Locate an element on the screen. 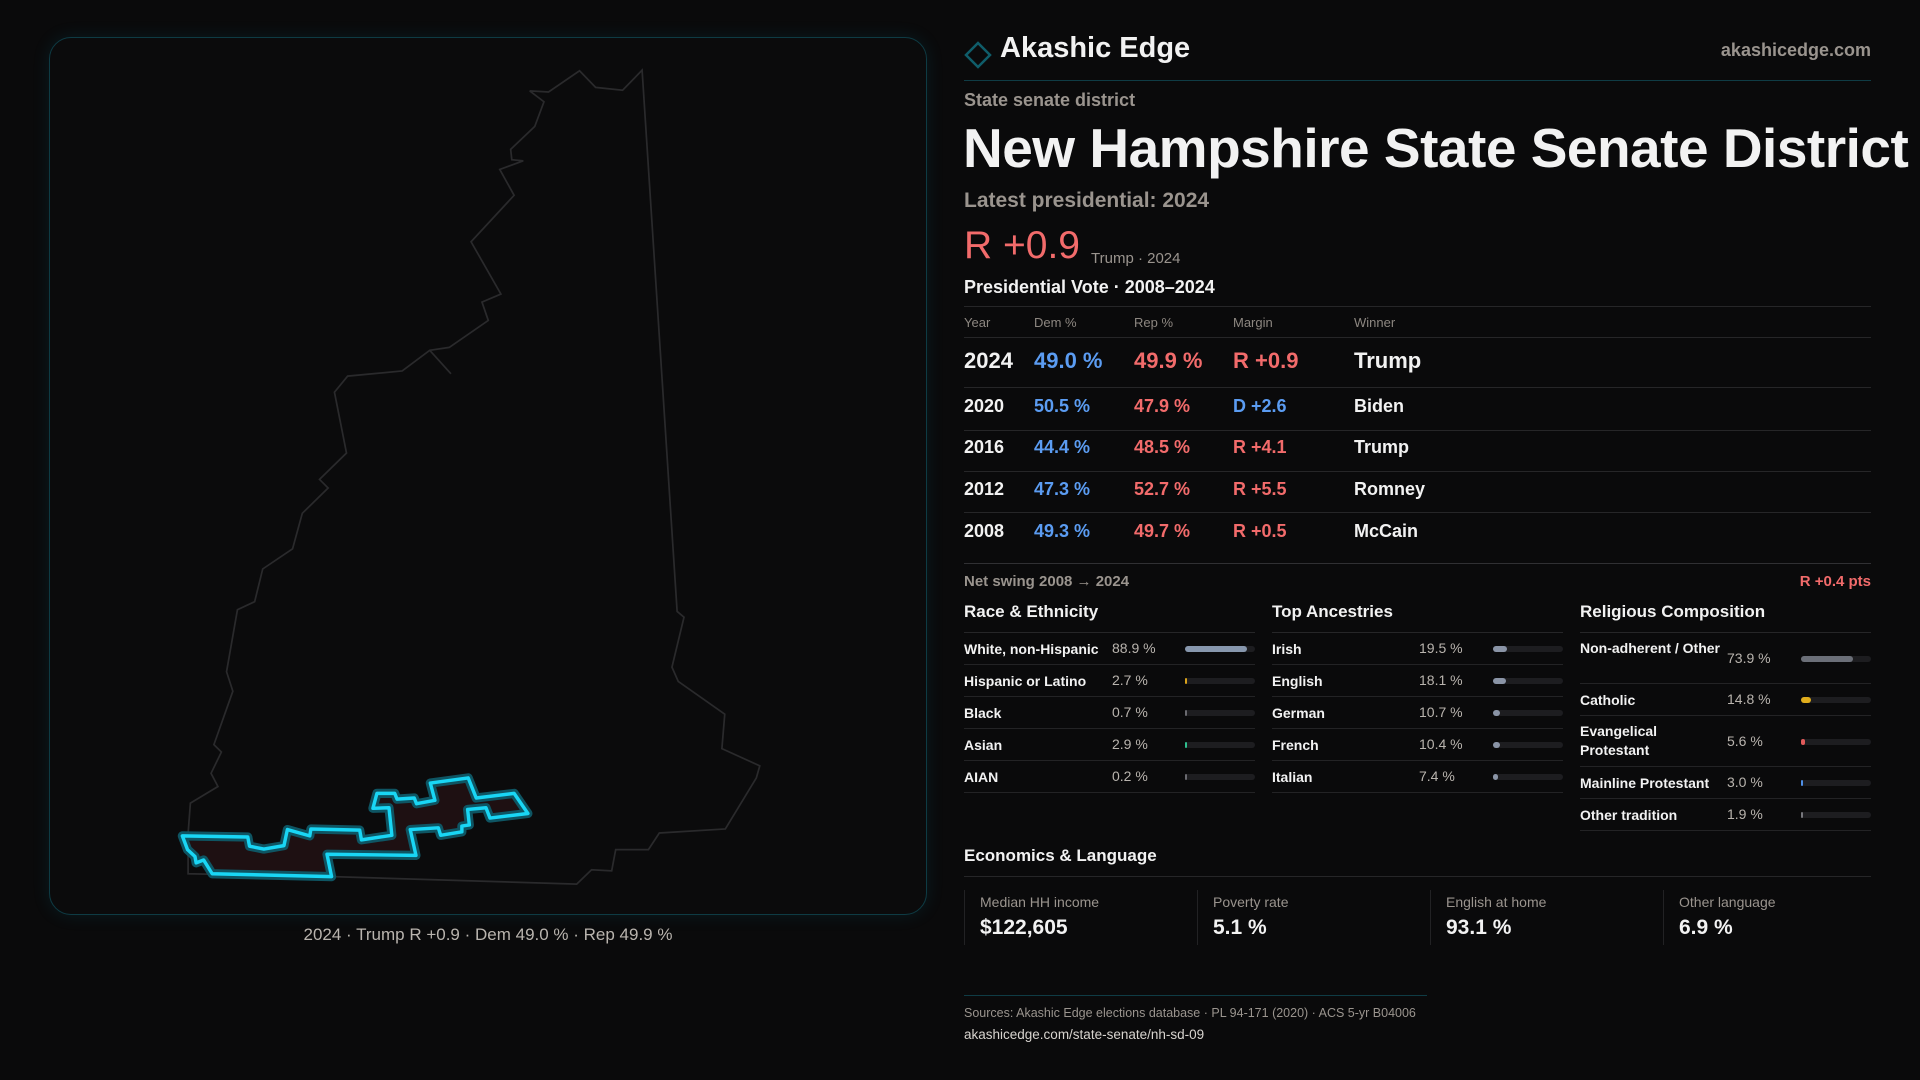 The image size is (1920, 1080). col-winner: Winner is located at coordinates (1375, 322).